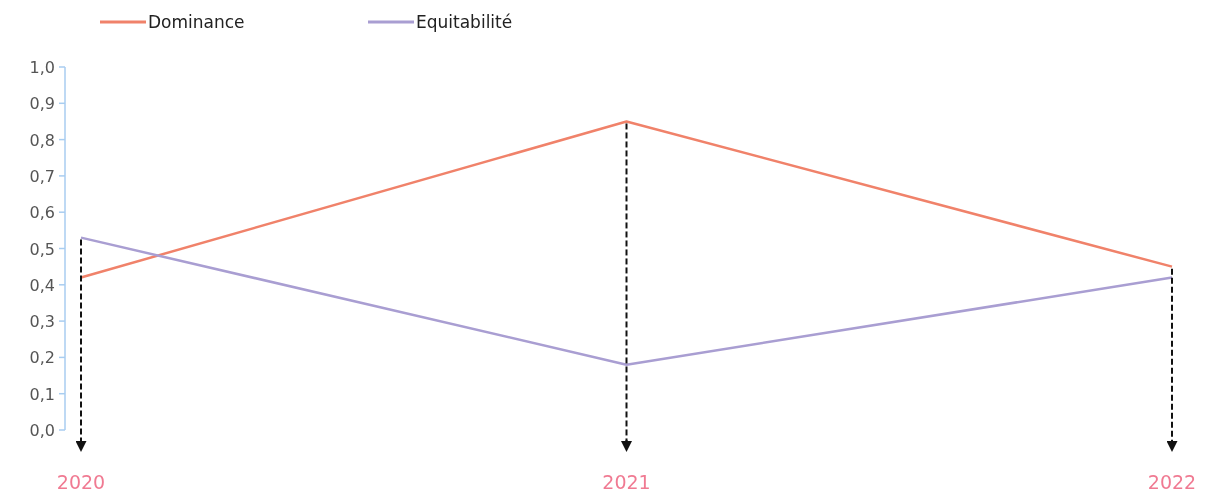  I want to click on legend-label: Dominance, so click(196, 22).